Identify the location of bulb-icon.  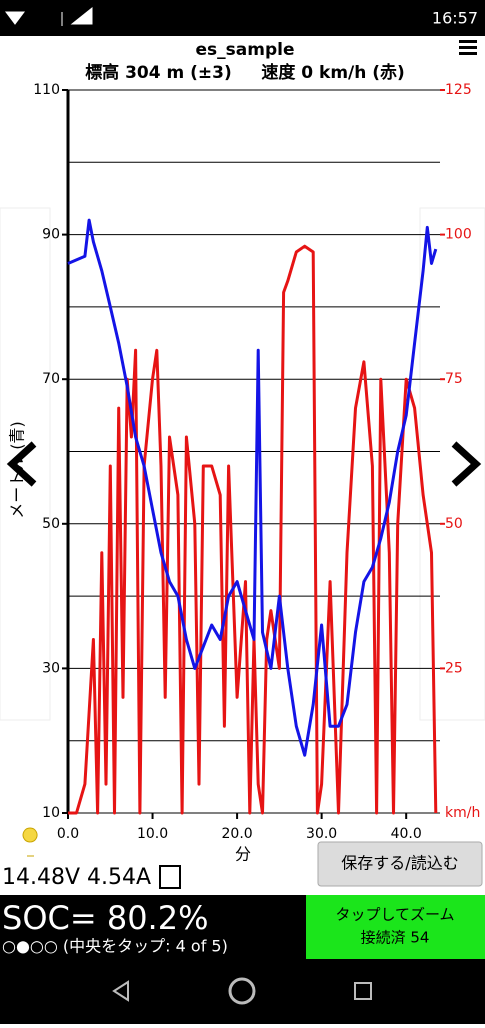
(30, 842).